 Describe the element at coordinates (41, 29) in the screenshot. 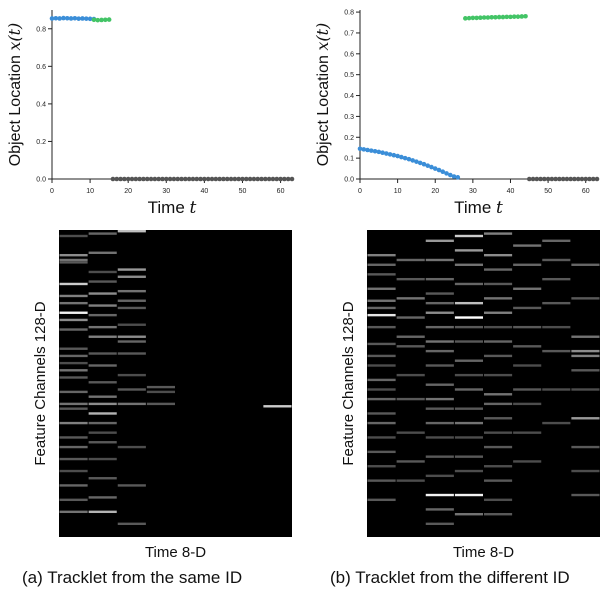

I see `y-tick-label: 0.8` at that location.